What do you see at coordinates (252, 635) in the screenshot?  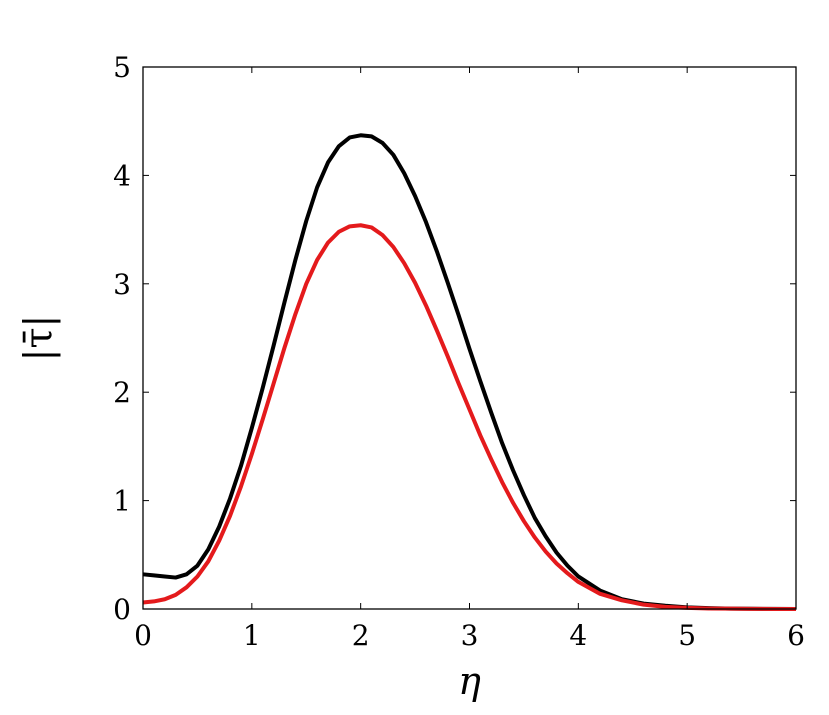 I see `x-tick-label: 1` at bounding box center [252, 635].